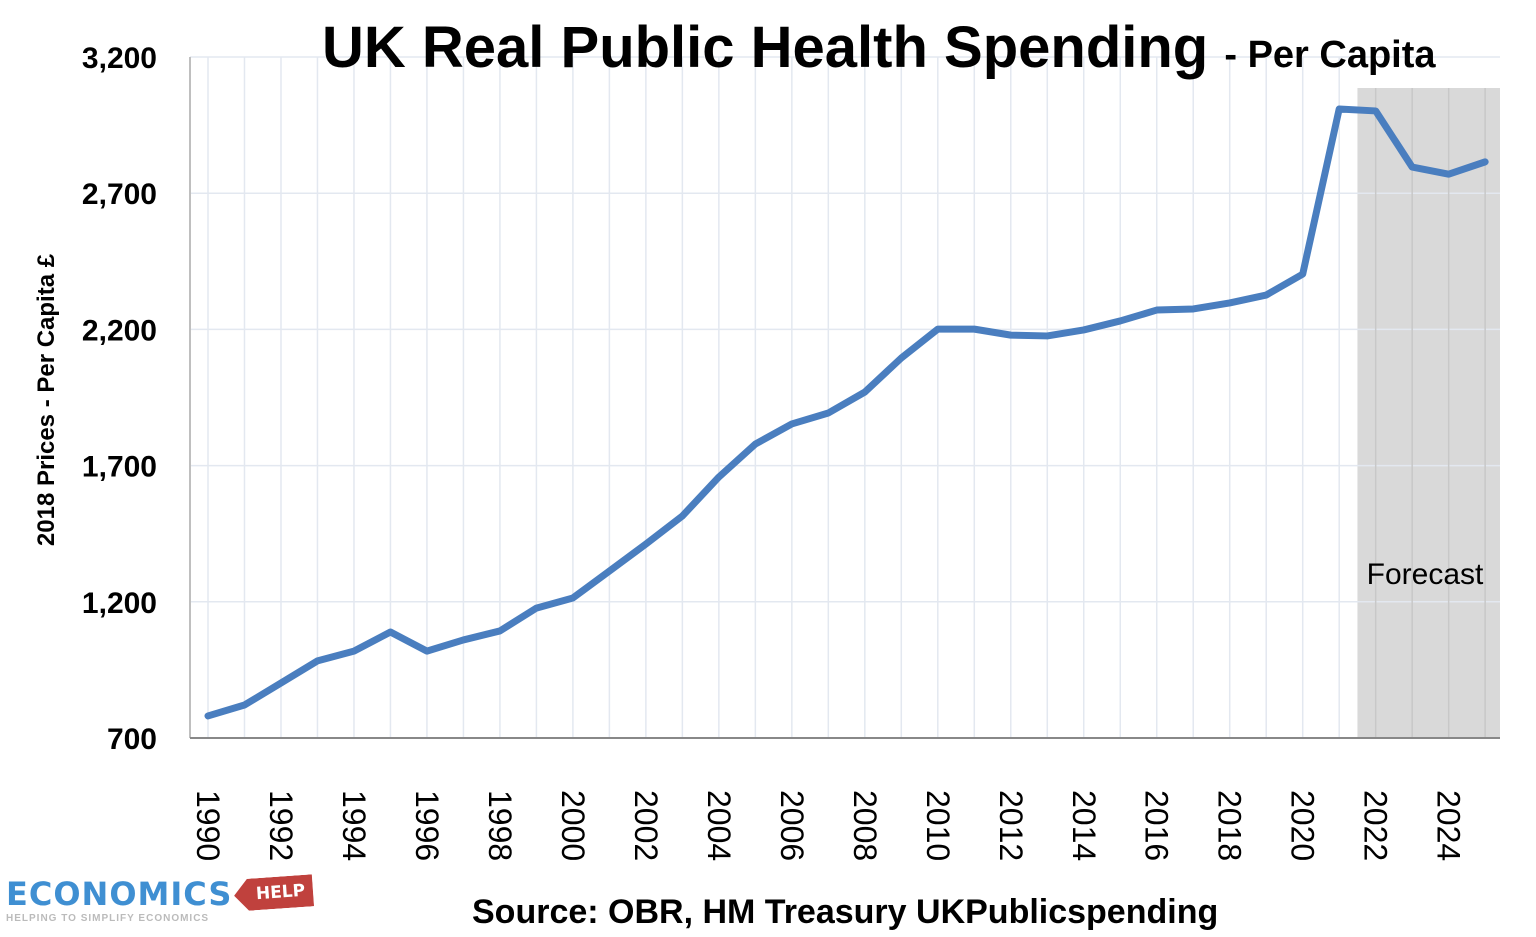  Describe the element at coordinates (1011, 825) in the screenshot. I see `x-tick-label: 2012` at that location.